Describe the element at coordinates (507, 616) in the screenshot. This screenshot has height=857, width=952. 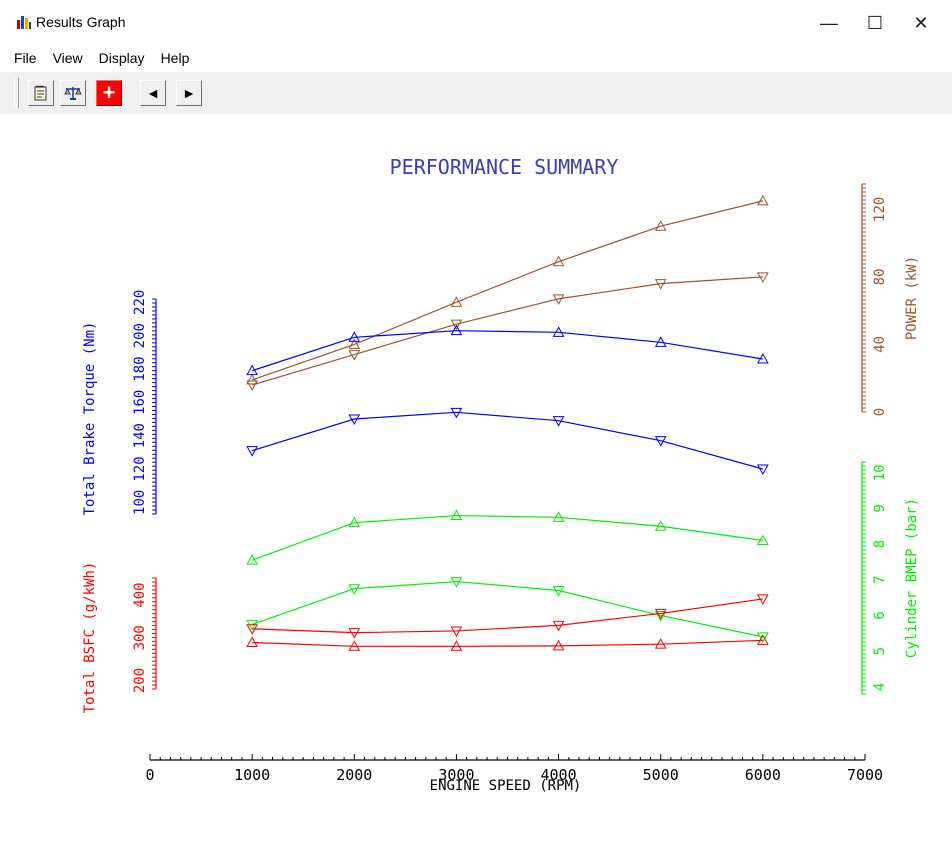
I see `series-bsfc-down-line` at that location.